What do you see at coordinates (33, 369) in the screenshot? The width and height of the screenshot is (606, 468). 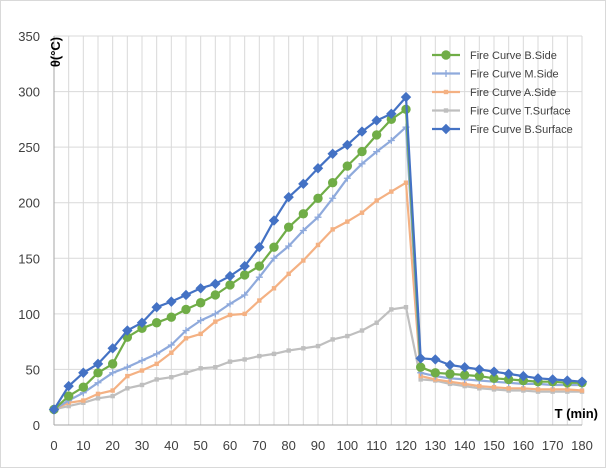 I see `y-tick-label: 50` at bounding box center [33, 369].